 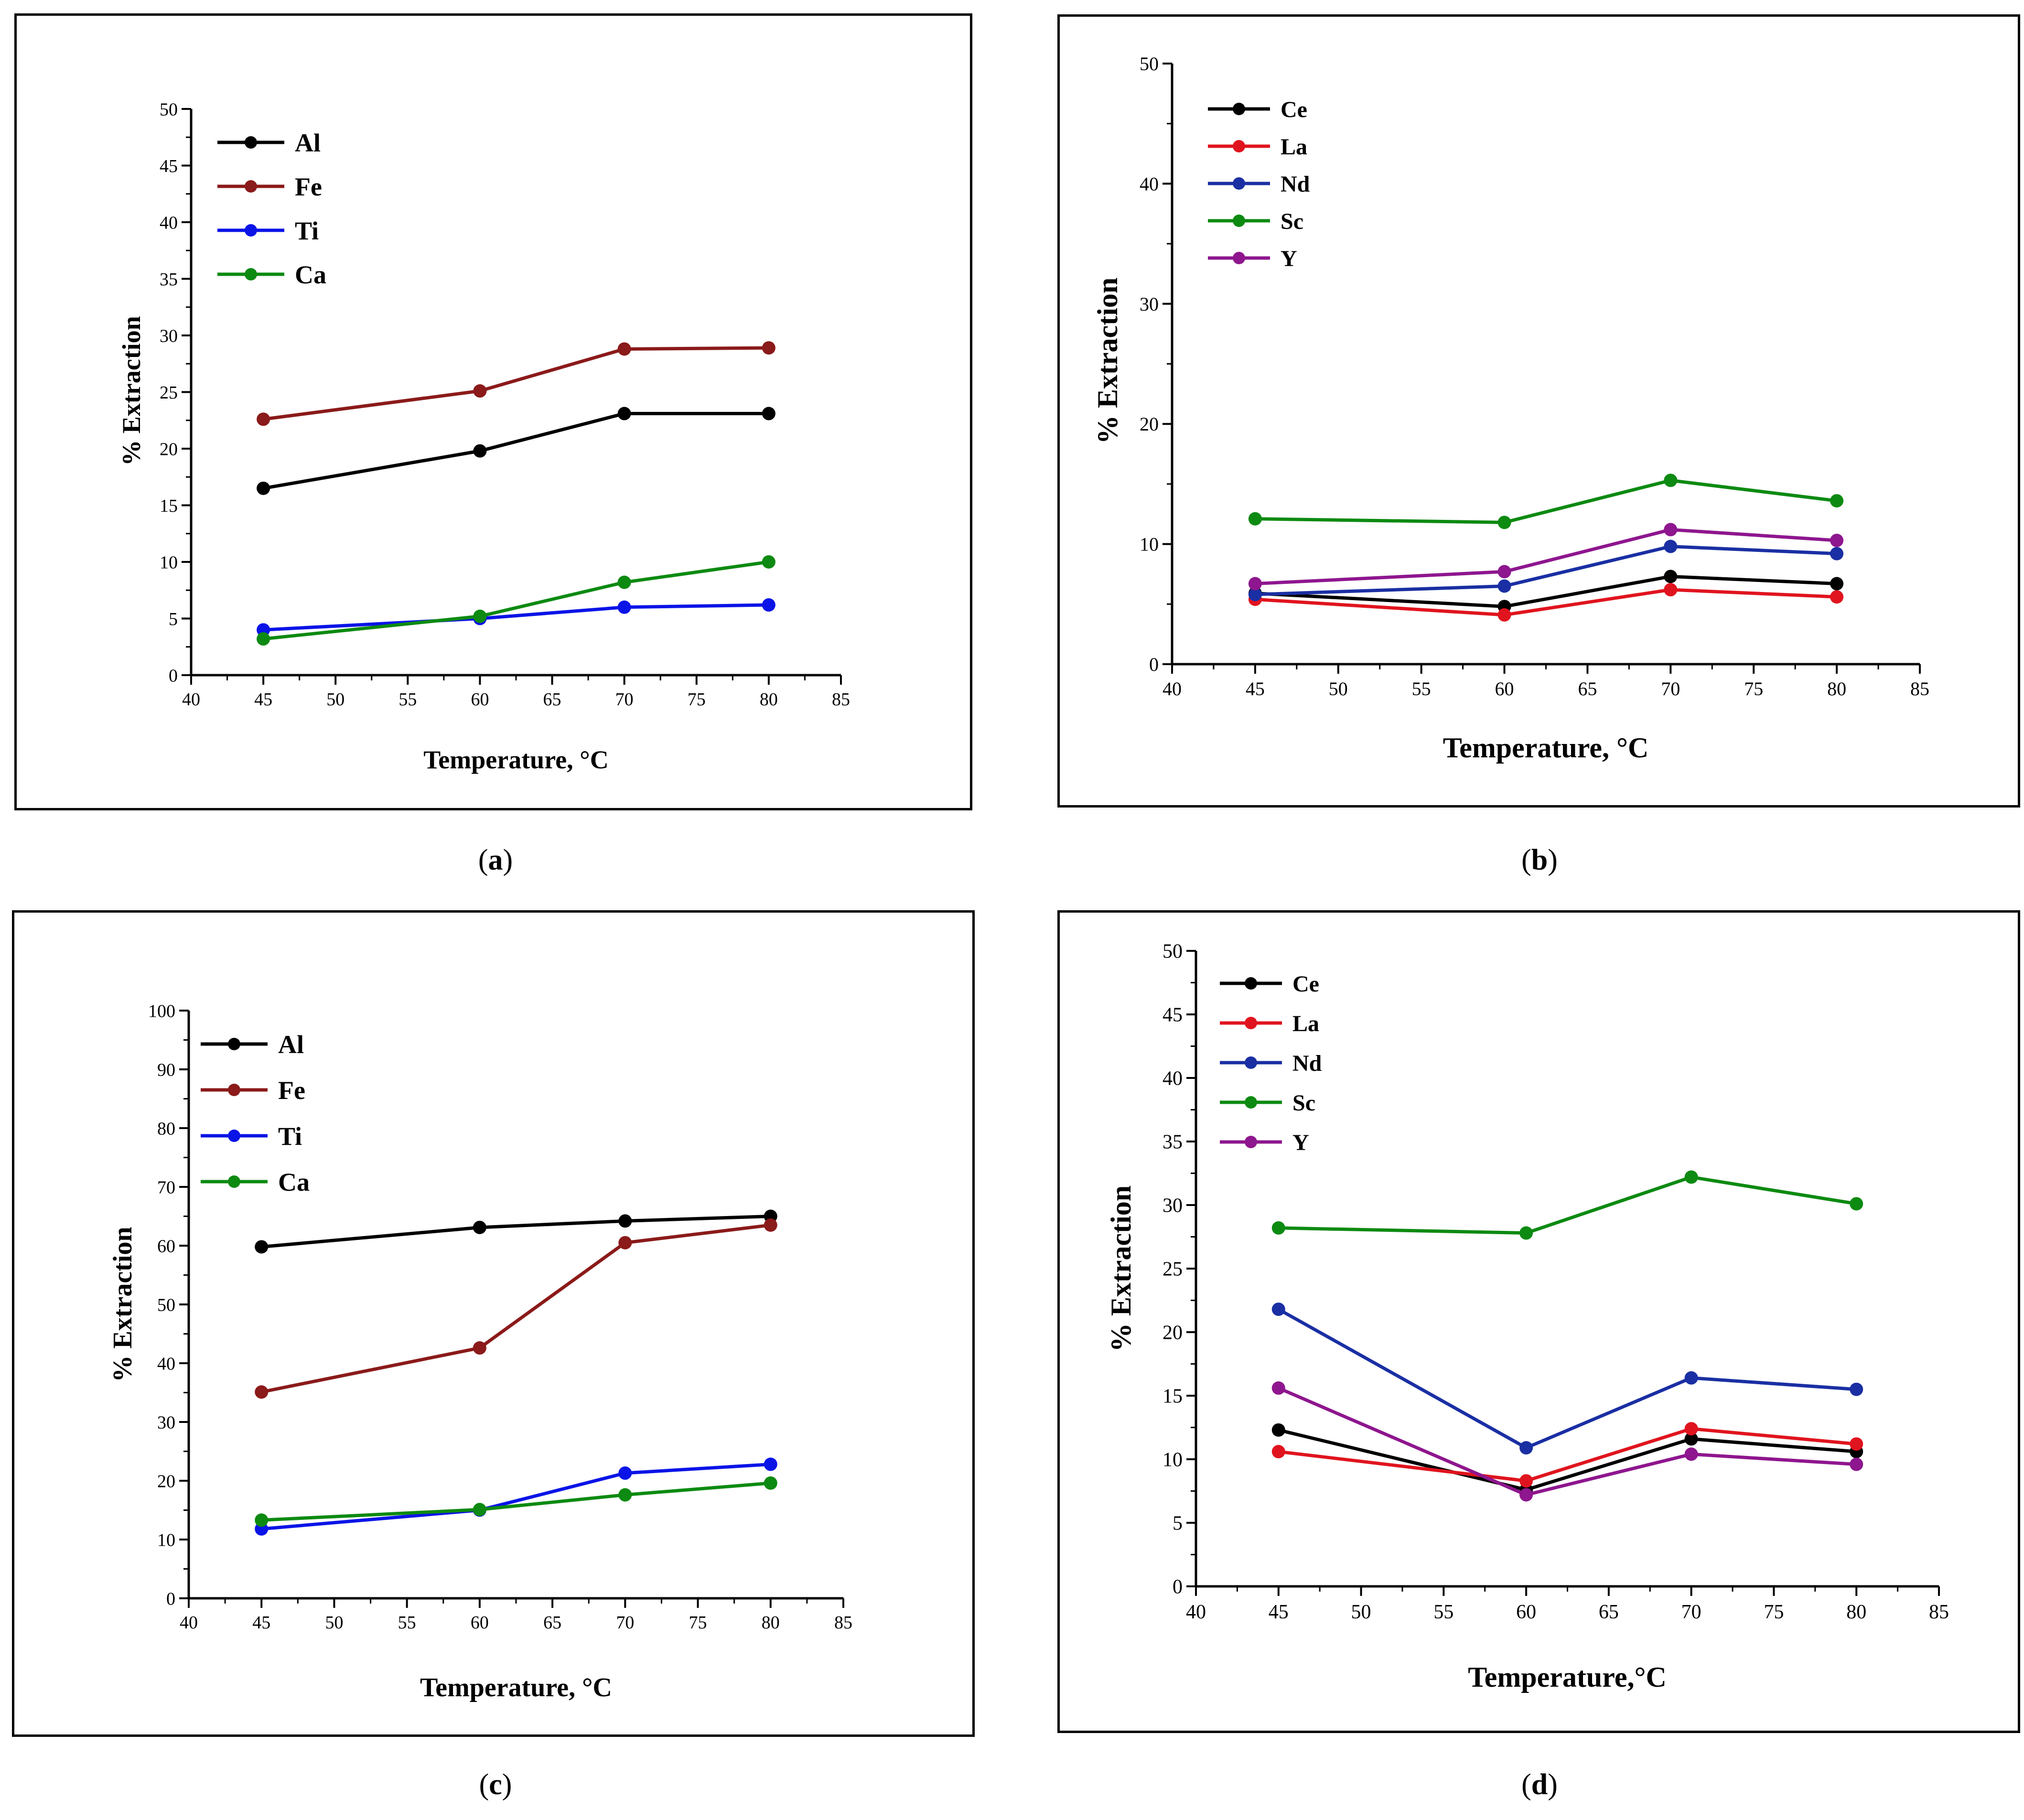 I want to click on legend-ce-label: Ce, so click(x=1305, y=984).